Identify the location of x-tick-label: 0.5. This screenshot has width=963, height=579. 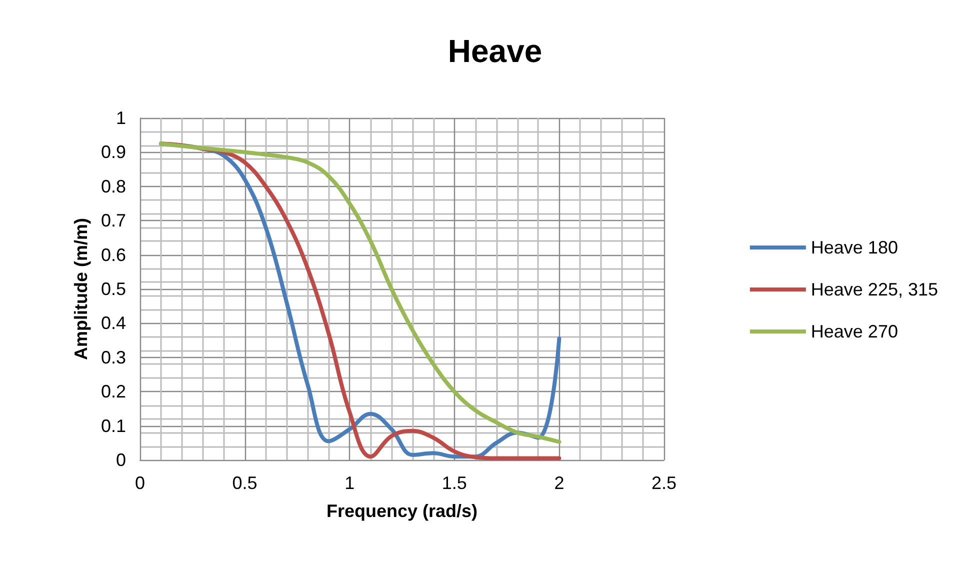
(245, 483).